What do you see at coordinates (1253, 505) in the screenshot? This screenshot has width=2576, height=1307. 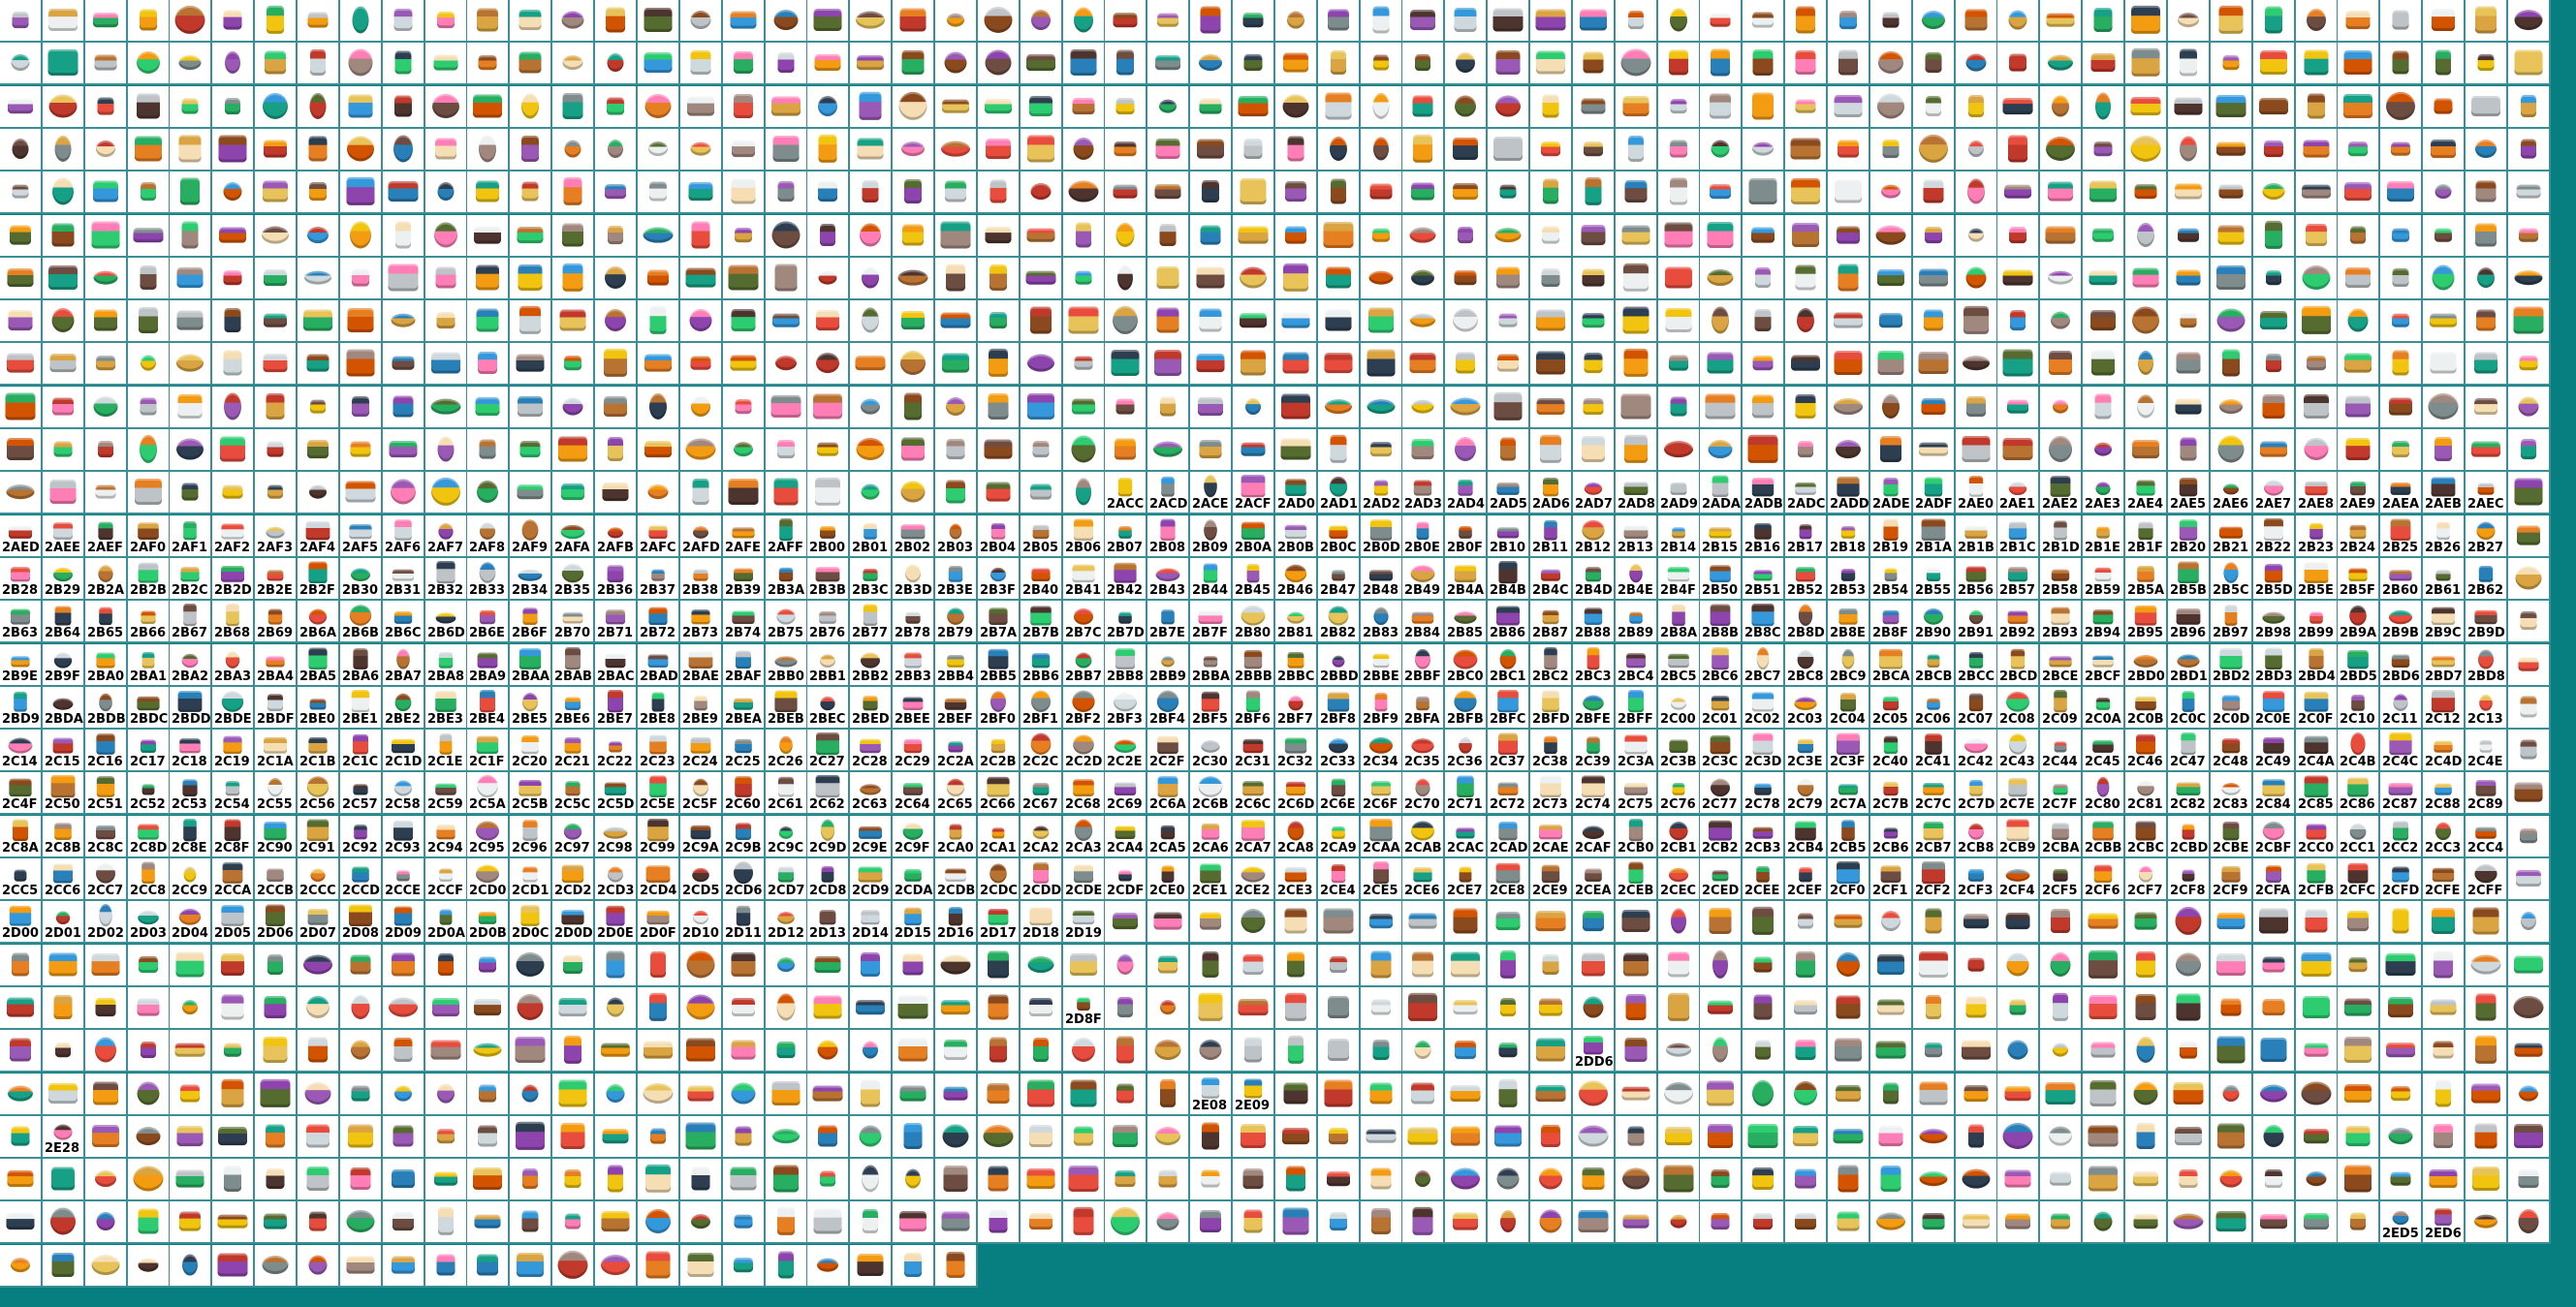 I see `item-code-label: 2ACF` at bounding box center [1253, 505].